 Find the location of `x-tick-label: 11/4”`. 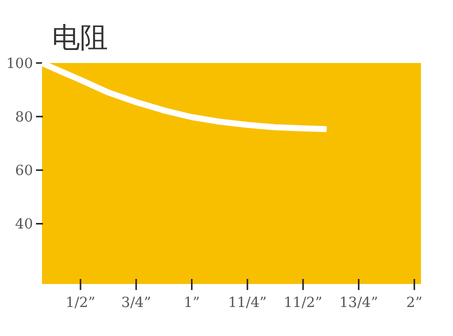

x-tick-label: 11/4” is located at coordinates (247, 303).